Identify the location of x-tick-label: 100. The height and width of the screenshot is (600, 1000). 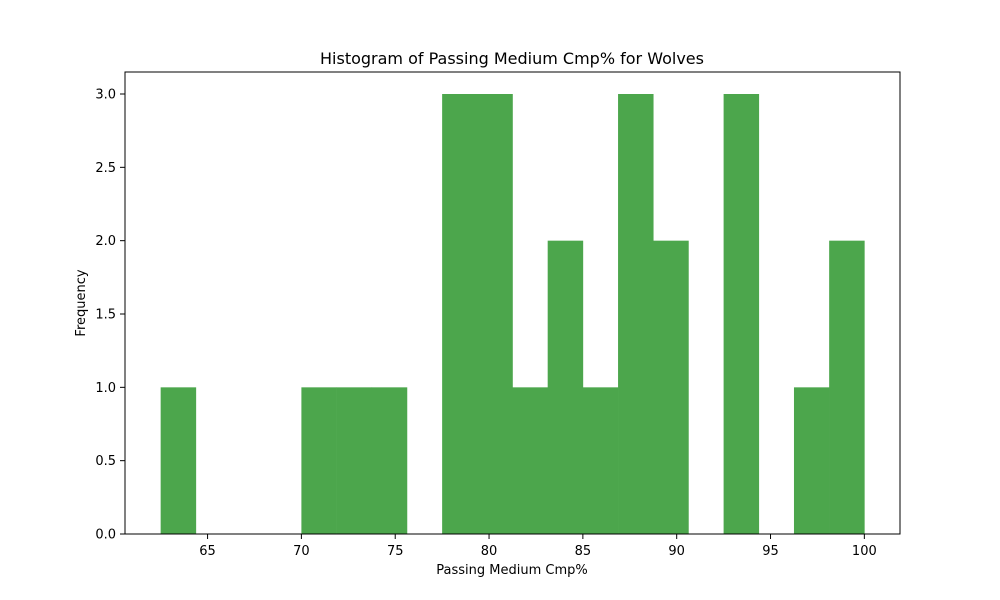
(864, 551).